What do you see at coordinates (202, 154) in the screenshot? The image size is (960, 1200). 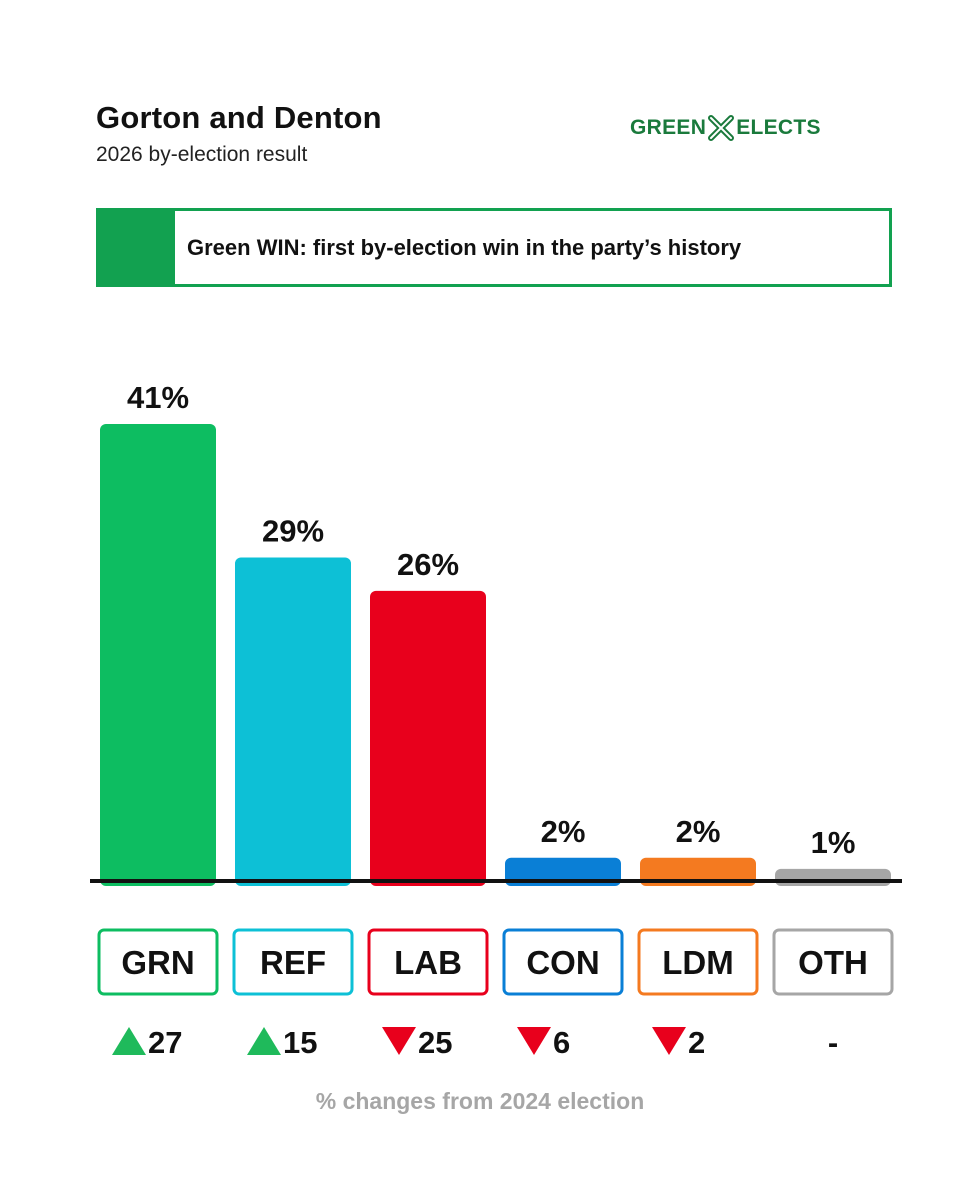 I see `page-subtitle: 2026 by-election result` at bounding box center [202, 154].